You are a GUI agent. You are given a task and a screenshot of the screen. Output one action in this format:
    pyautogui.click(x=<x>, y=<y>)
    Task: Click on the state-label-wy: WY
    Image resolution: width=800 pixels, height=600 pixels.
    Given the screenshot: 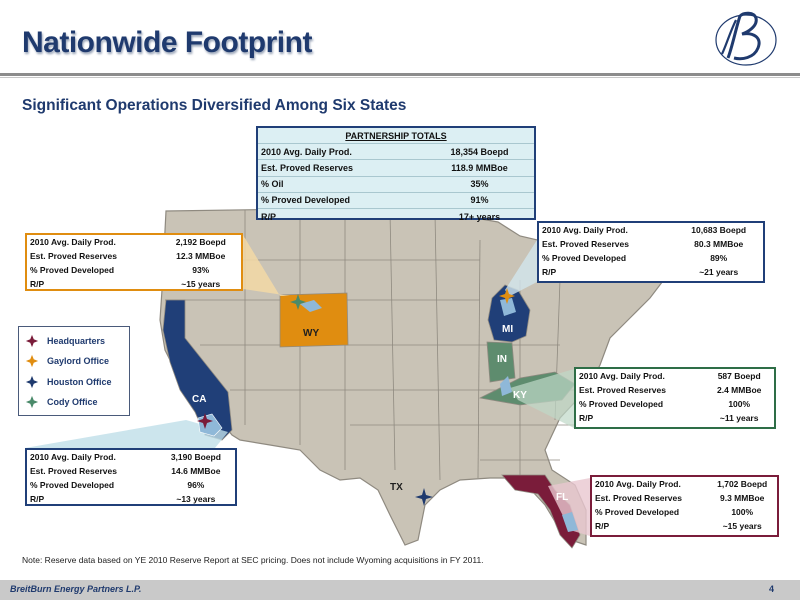 What is the action you would take?
    pyautogui.click(x=311, y=333)
    